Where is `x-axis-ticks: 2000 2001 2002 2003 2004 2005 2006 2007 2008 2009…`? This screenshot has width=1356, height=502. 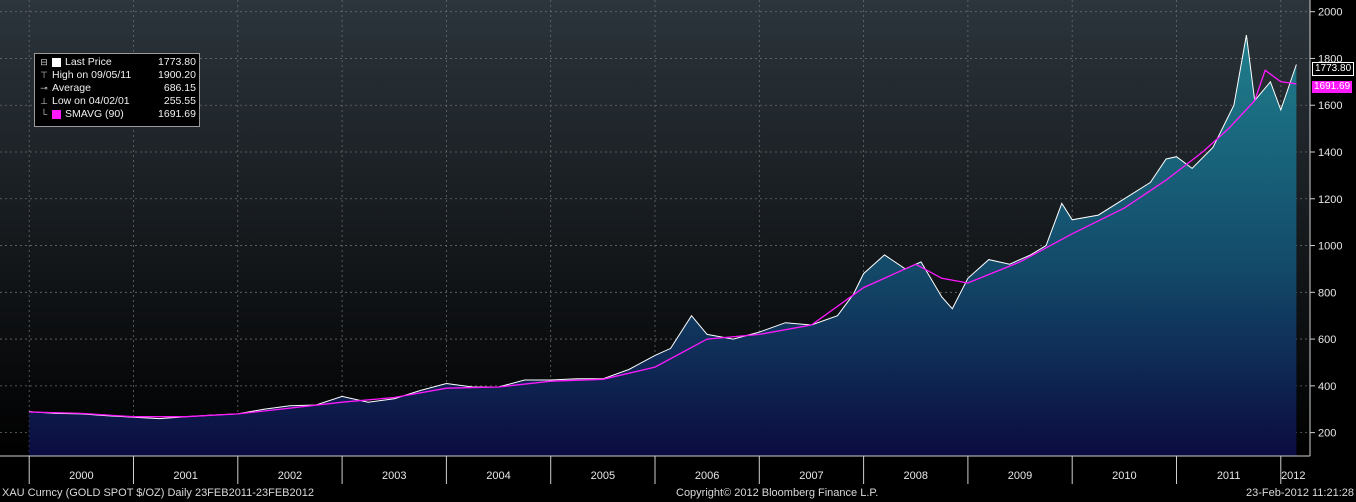
x-axis-ticks: 2000 2001 2002 2003 2004 2005 2006 2007 2008 2009… is located at coordinates (667, 470).